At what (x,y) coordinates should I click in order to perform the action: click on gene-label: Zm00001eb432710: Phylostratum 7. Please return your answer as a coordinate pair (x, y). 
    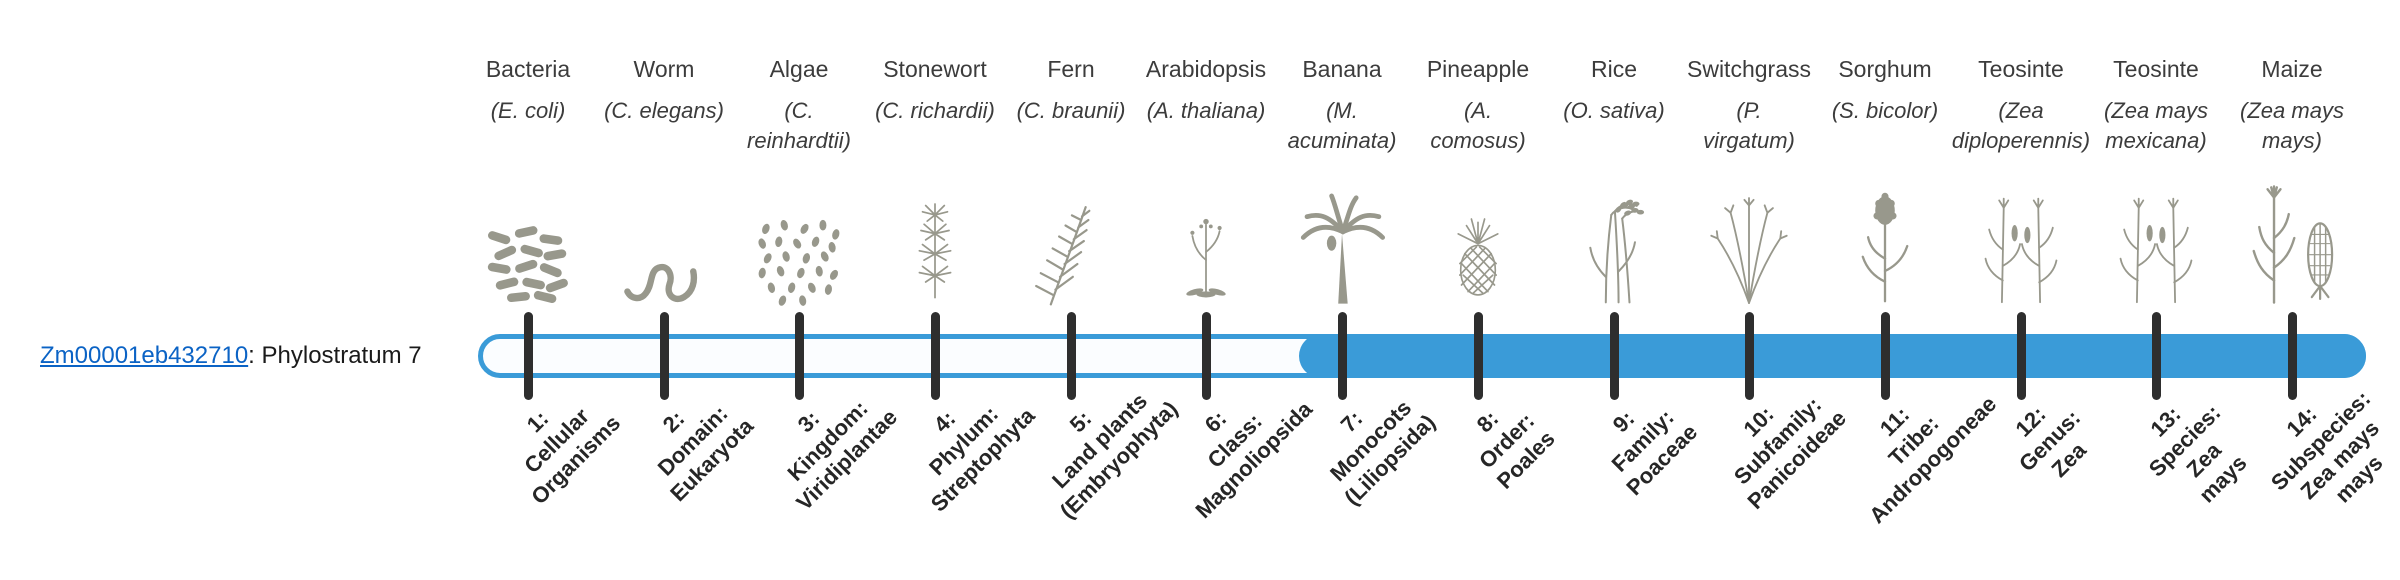
    Looking at the image, I should click on (231, 356).